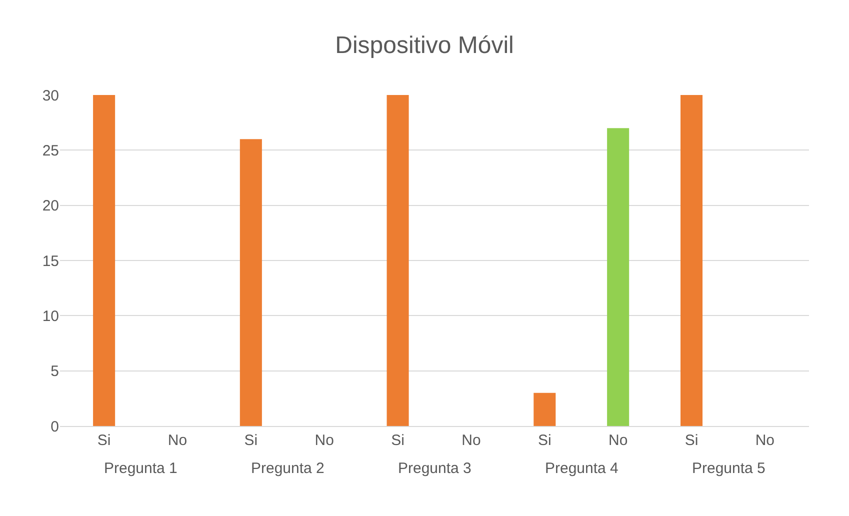 The image size is (849, 516). Describe the element at coordinates (287, 468) in the screenshot. I see `text: Pregunta 2` at that location.